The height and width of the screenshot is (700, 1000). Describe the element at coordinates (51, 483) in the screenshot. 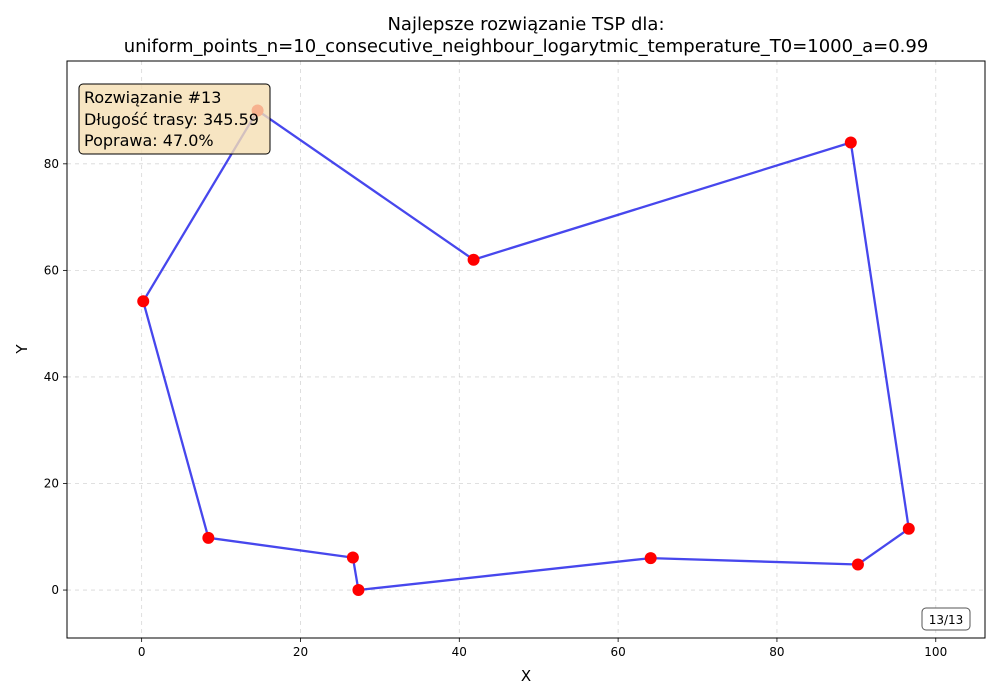

I see `y-tick-label: 20` at that location.